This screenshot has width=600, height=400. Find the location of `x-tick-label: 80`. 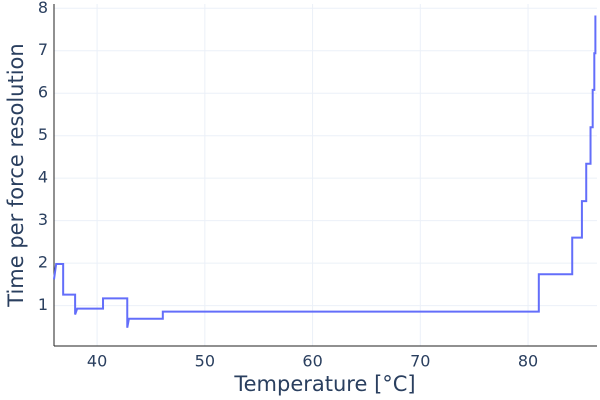

x-tick-label: 80 is located at coordinates (528, 361).